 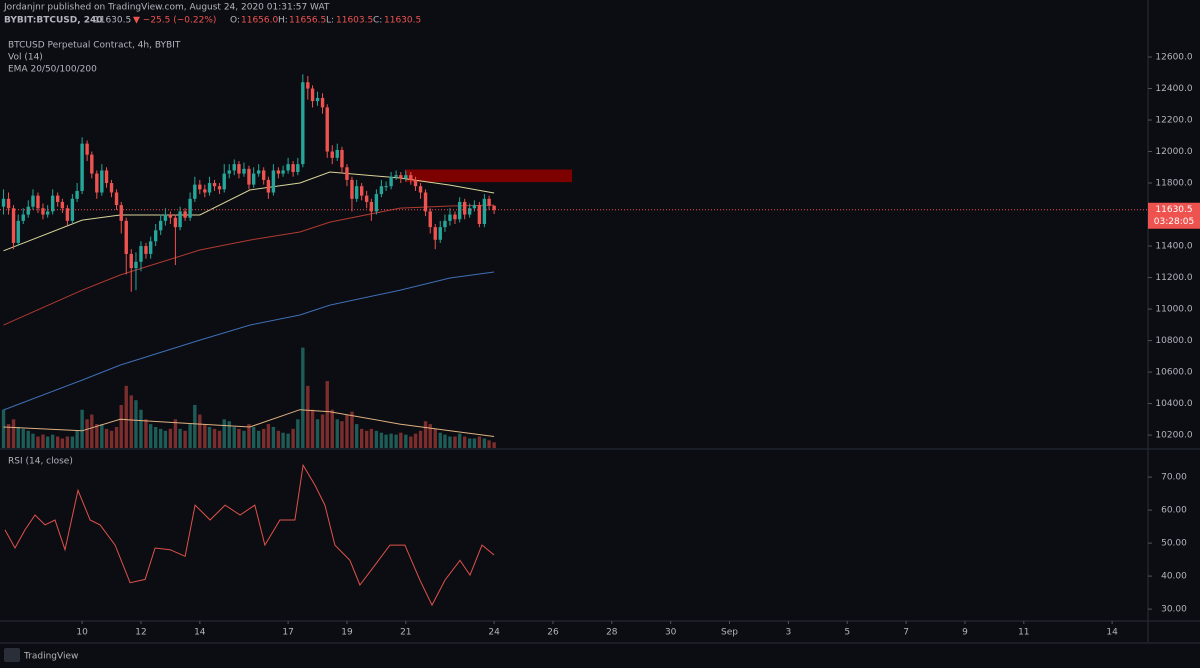 I want to click on x-tick-label: 7, so click(x=906, y=633).